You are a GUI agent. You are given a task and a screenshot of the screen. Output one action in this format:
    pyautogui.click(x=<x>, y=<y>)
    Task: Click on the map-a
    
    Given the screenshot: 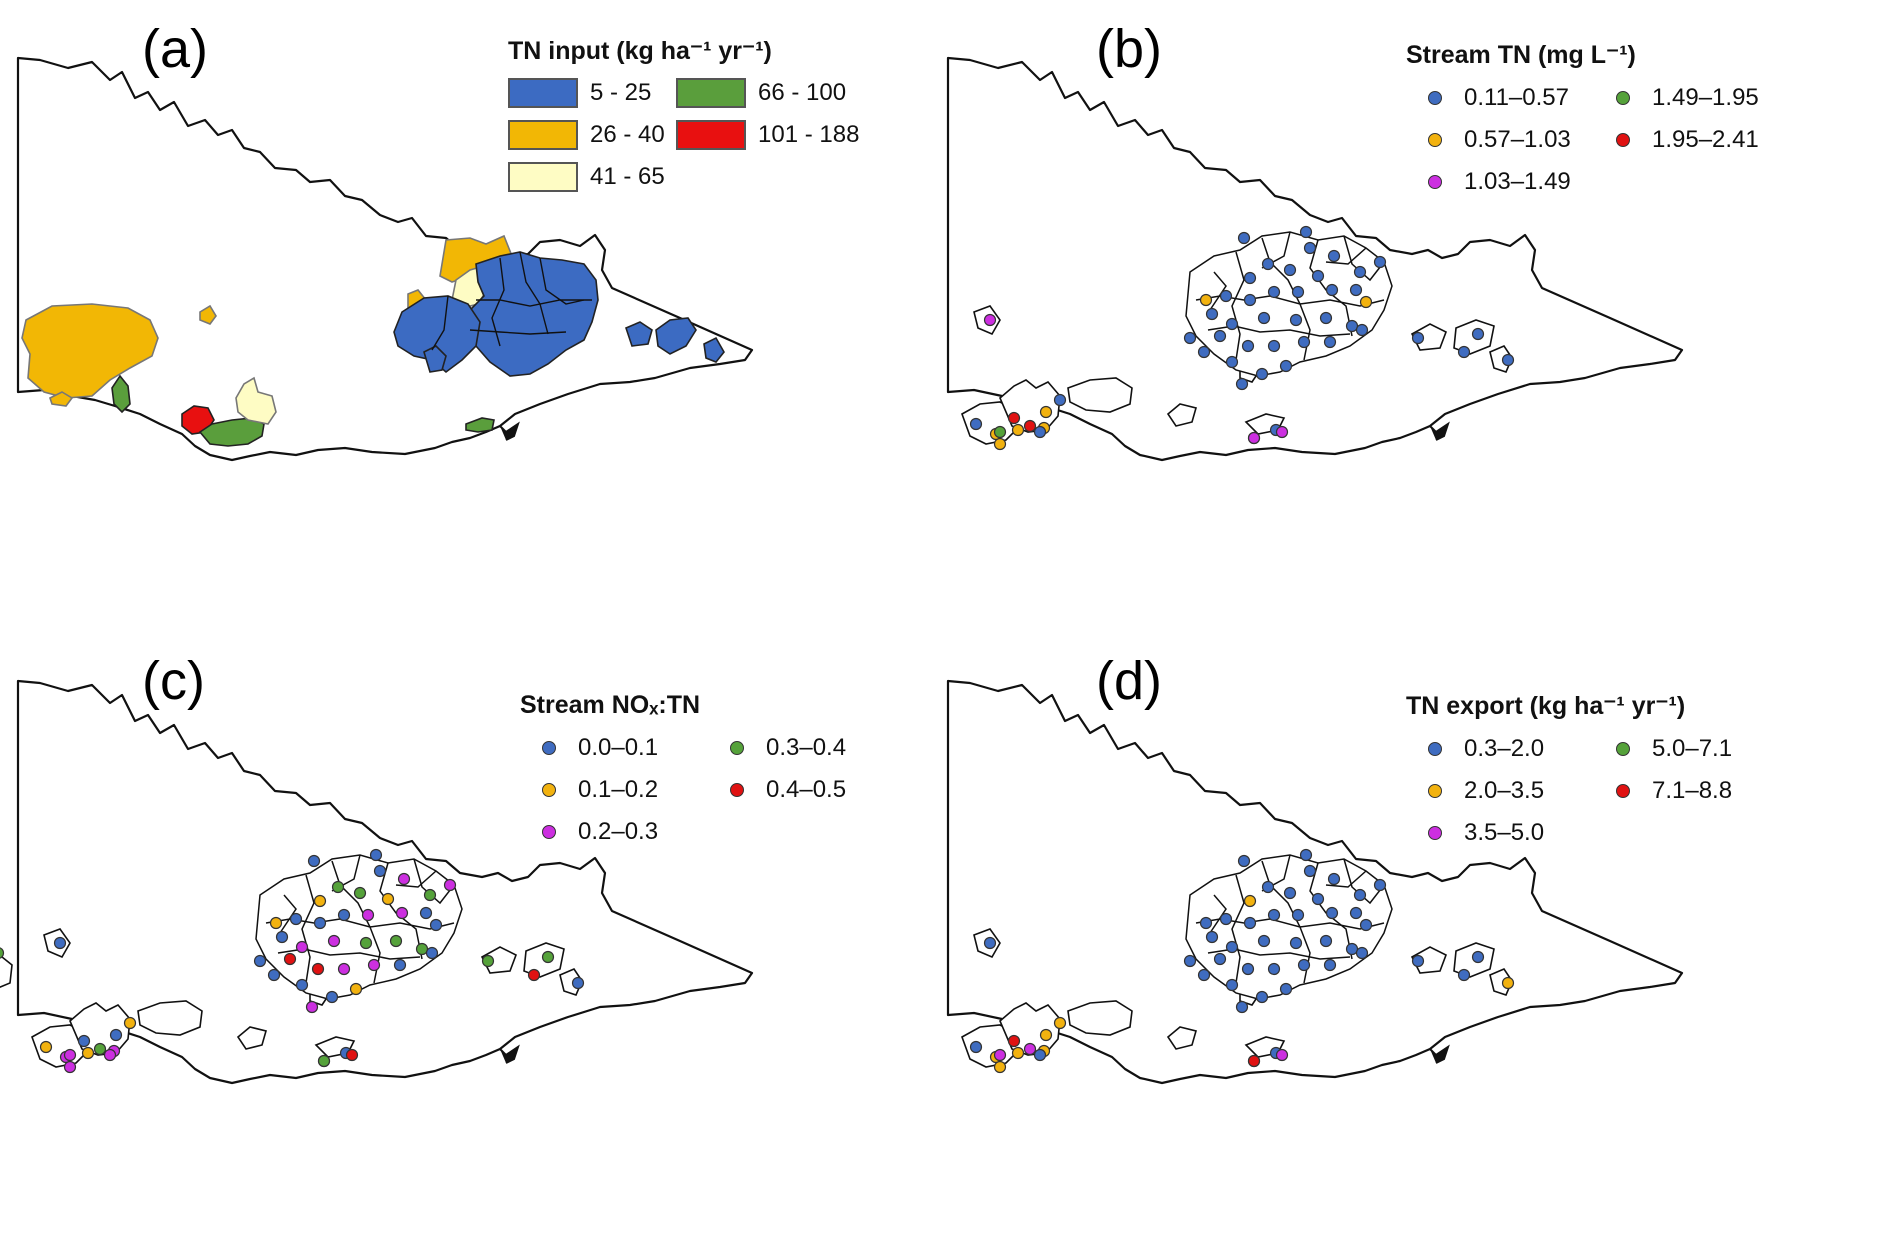 What is the action you would take?
    pyautogui.click(x=385, y=259)
    